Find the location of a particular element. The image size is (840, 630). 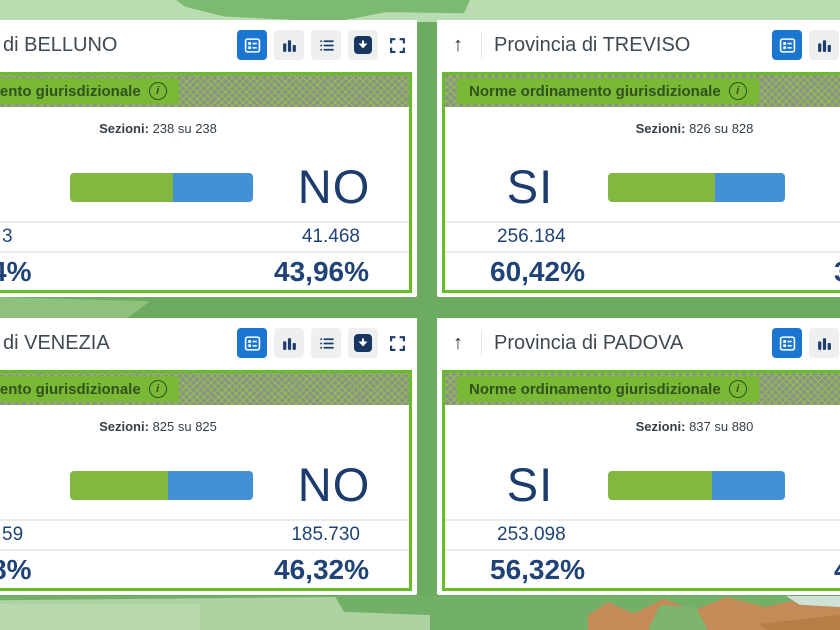

panel-header: ↑ Provincia di PADOVA is located at coordinates (638, 343).